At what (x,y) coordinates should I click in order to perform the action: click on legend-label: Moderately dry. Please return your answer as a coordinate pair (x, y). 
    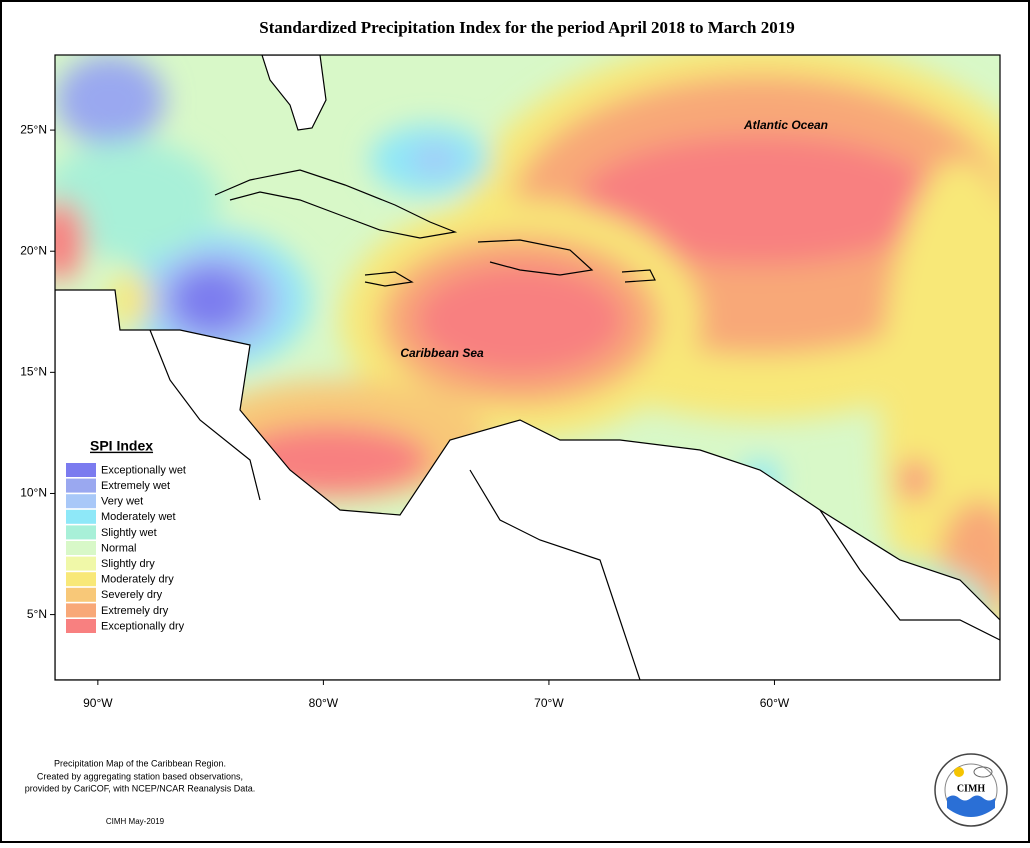
    Looking at the image, I should click on (137, 580).